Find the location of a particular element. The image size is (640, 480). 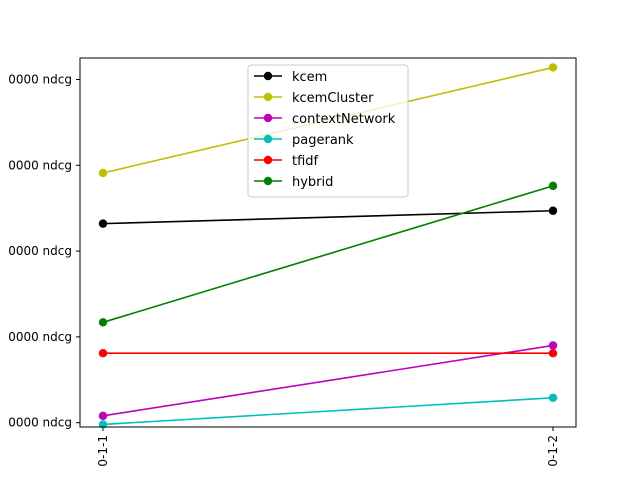

legend-item: kcemCluster is located at coordinates (314, 98).